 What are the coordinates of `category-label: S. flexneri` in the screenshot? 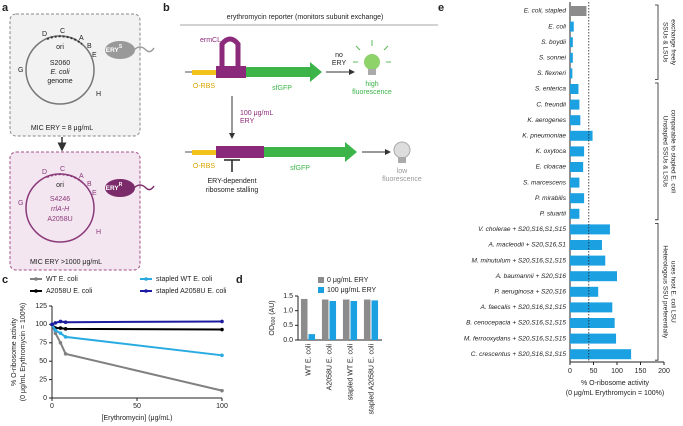 It's located at (551, 73).